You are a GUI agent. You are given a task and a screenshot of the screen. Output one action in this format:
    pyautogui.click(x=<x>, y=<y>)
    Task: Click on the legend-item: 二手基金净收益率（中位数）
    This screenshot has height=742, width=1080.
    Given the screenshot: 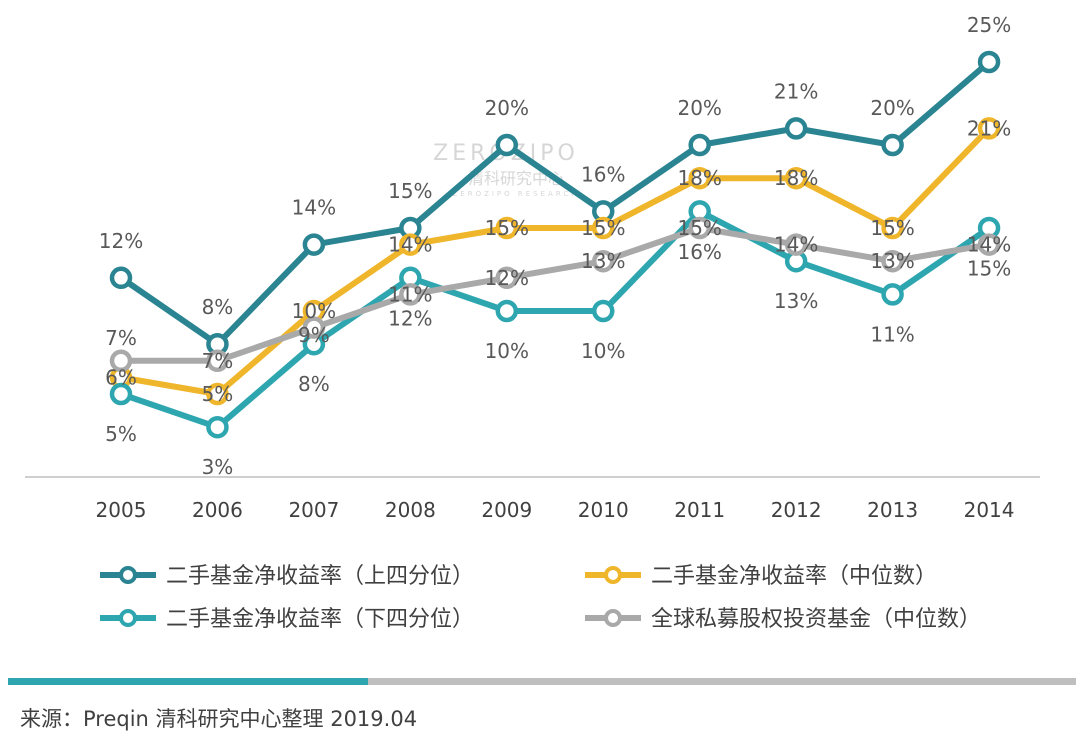 What is the action you would take?
    pyautogui.click(x=761, y=576)
    